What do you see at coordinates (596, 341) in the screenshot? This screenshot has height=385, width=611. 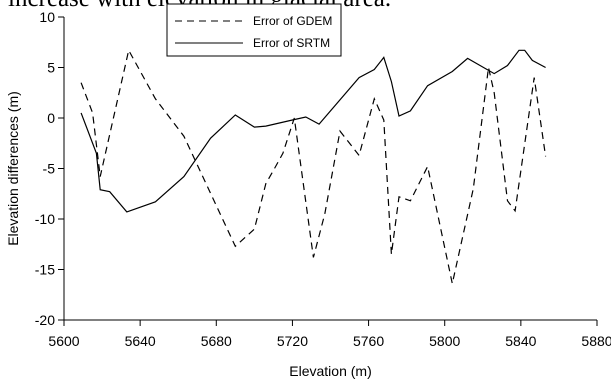 I see `x-tick-label: 5880` at bounding box center [596, 341].